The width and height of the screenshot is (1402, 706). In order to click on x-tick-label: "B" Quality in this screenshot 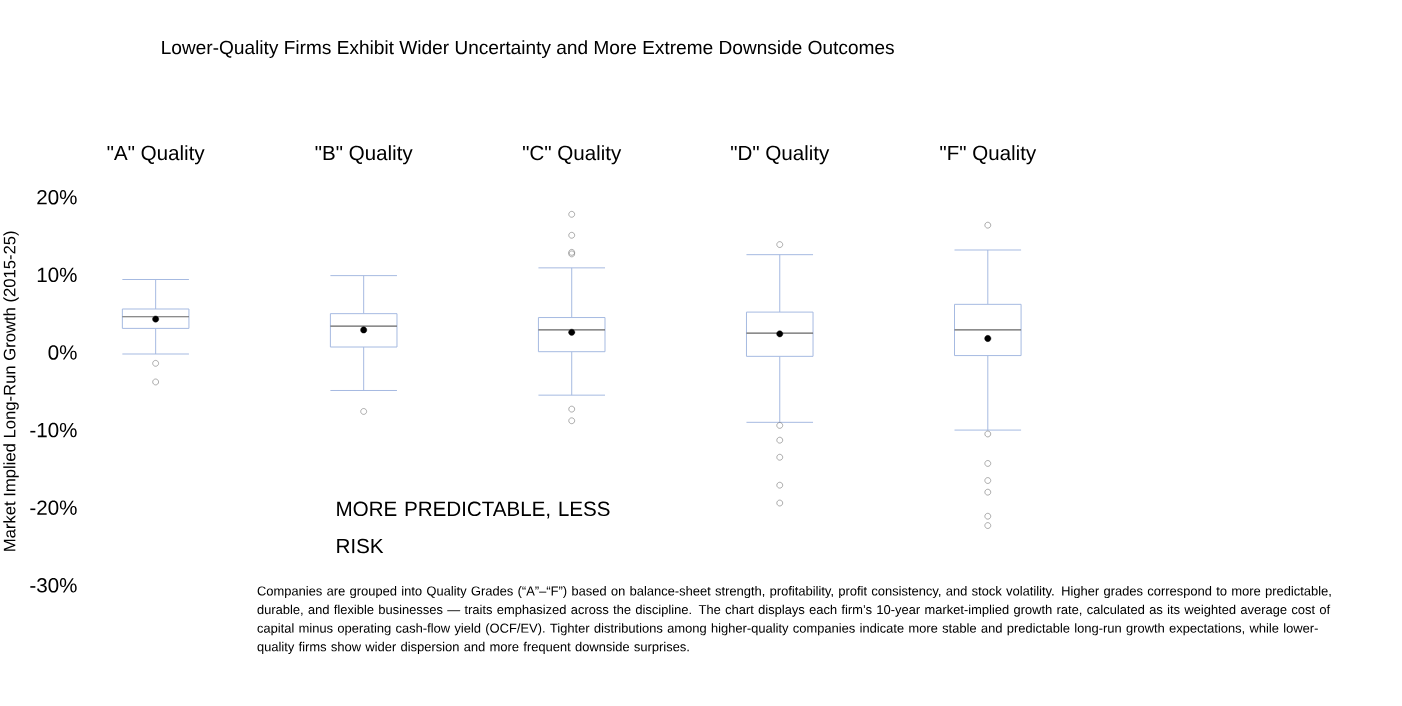, I will do `click(364, 154)`.